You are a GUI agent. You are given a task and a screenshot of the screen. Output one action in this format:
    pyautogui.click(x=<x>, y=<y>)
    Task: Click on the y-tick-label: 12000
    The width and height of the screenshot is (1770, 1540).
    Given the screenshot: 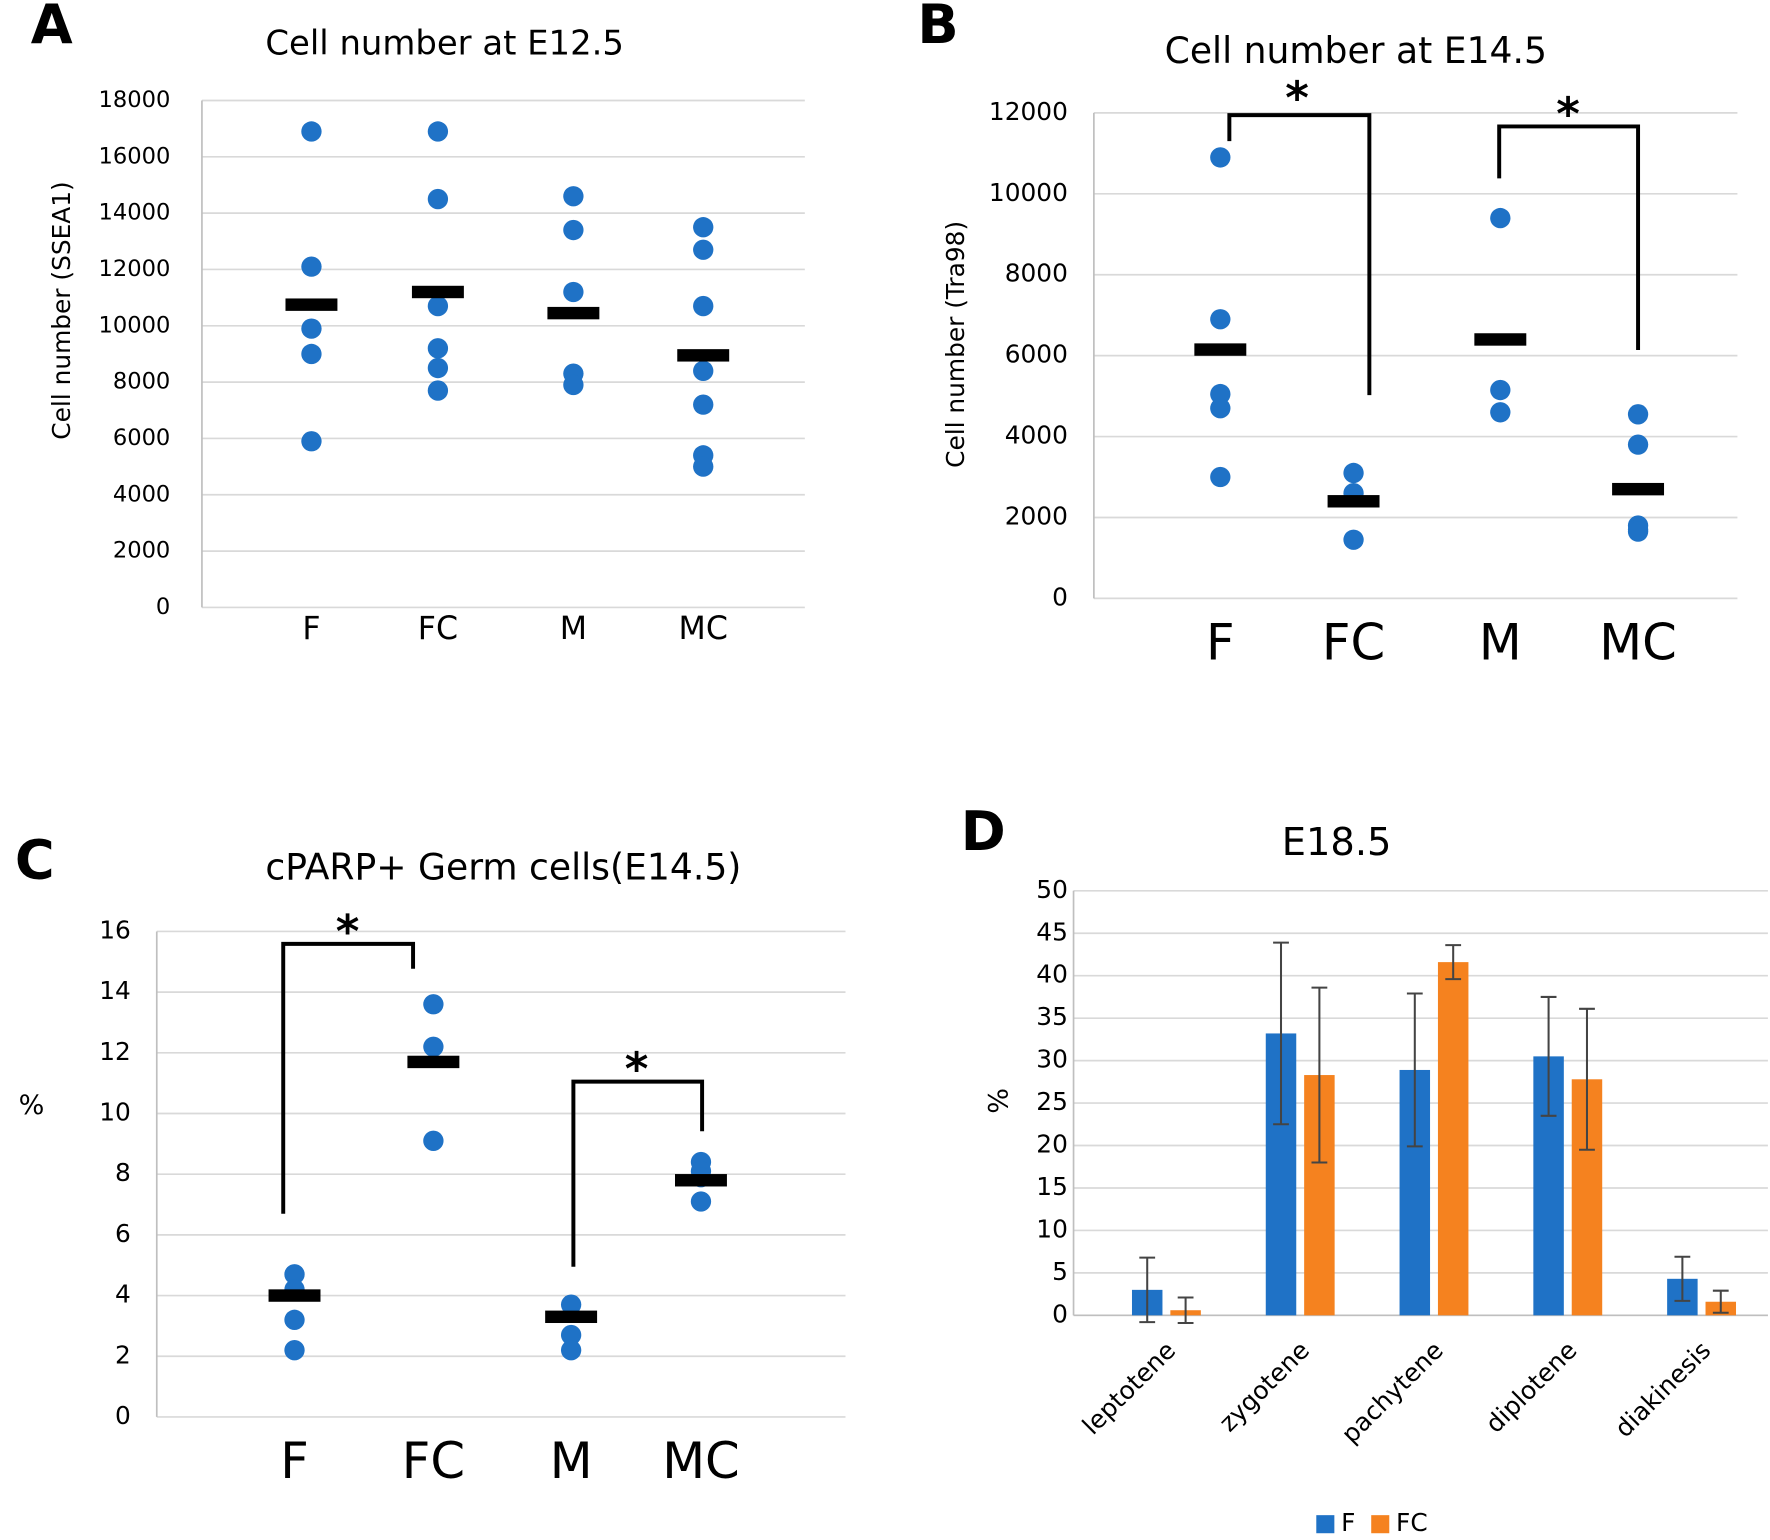 What is the action you would take?
    pyautogui.click(x=134, y=269)
    